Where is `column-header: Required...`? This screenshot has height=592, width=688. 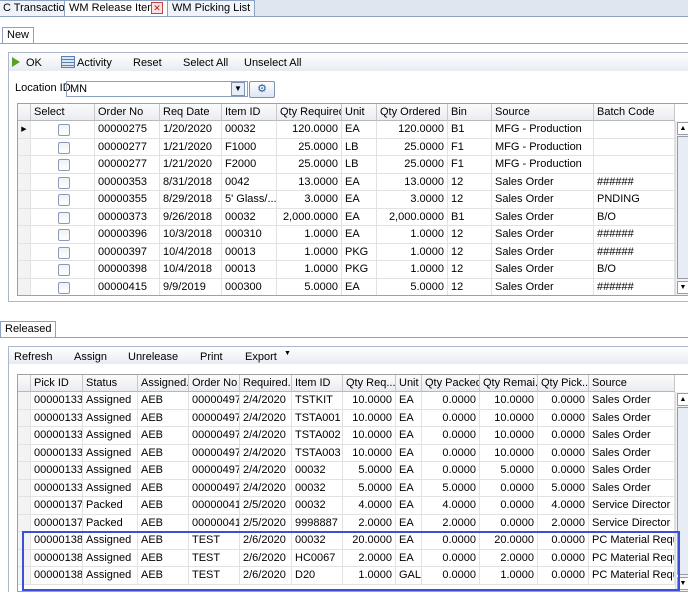
column-header: Required... is located at coordinates (266, 383).